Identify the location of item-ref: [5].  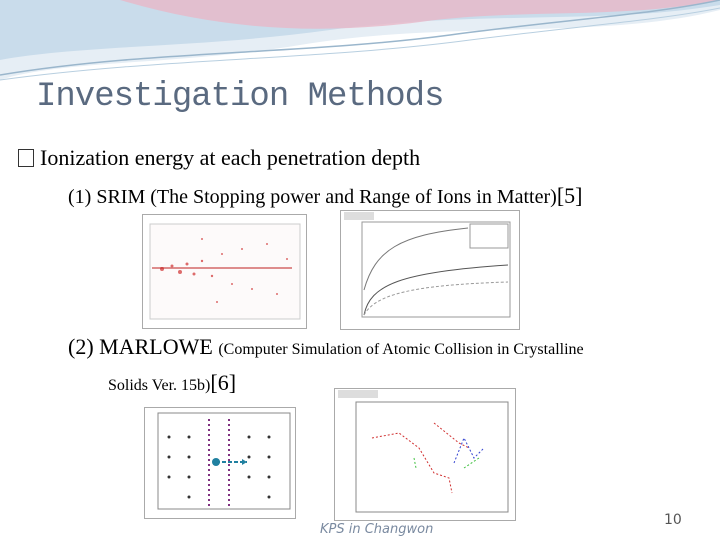
(569, 195).